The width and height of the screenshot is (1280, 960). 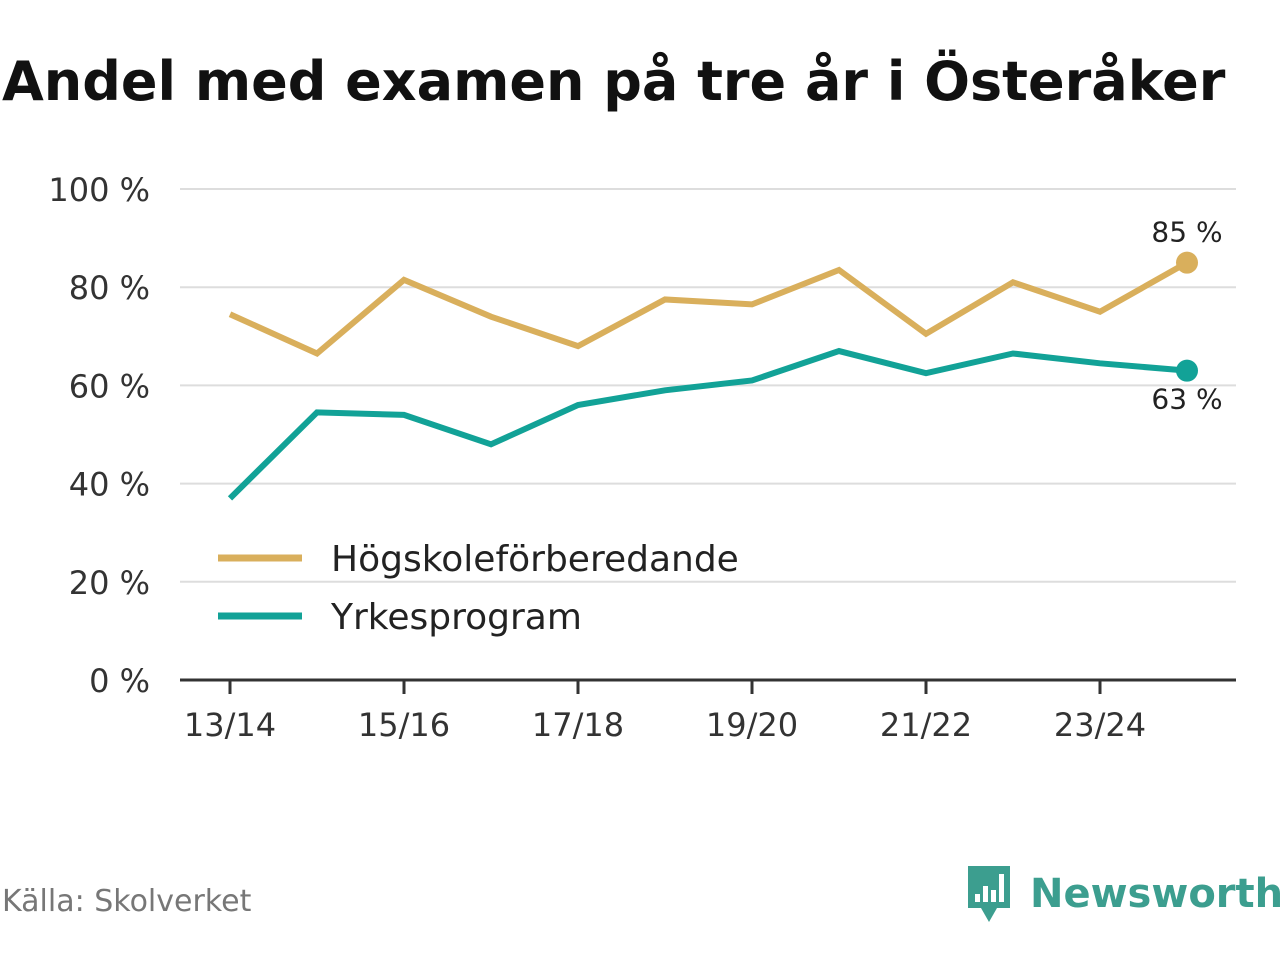 What do you see at coordinates (1186, 399) in the screenshot?
I see `end-value-label-yrkesprogram: 63 %` at bounding box center [1186, 399].